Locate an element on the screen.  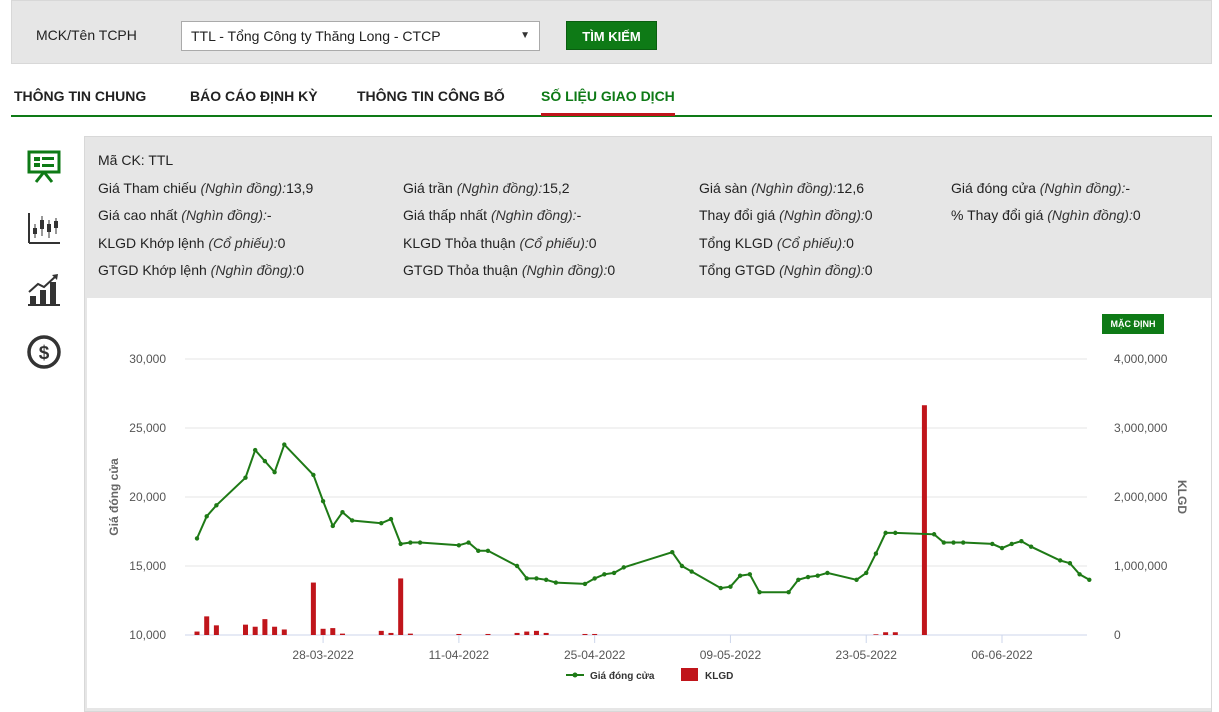
info-klgd-thoa-thuan: KLGD Thỏa thuận (Cổ phiếu):0 is located at coordinates (500, 243).